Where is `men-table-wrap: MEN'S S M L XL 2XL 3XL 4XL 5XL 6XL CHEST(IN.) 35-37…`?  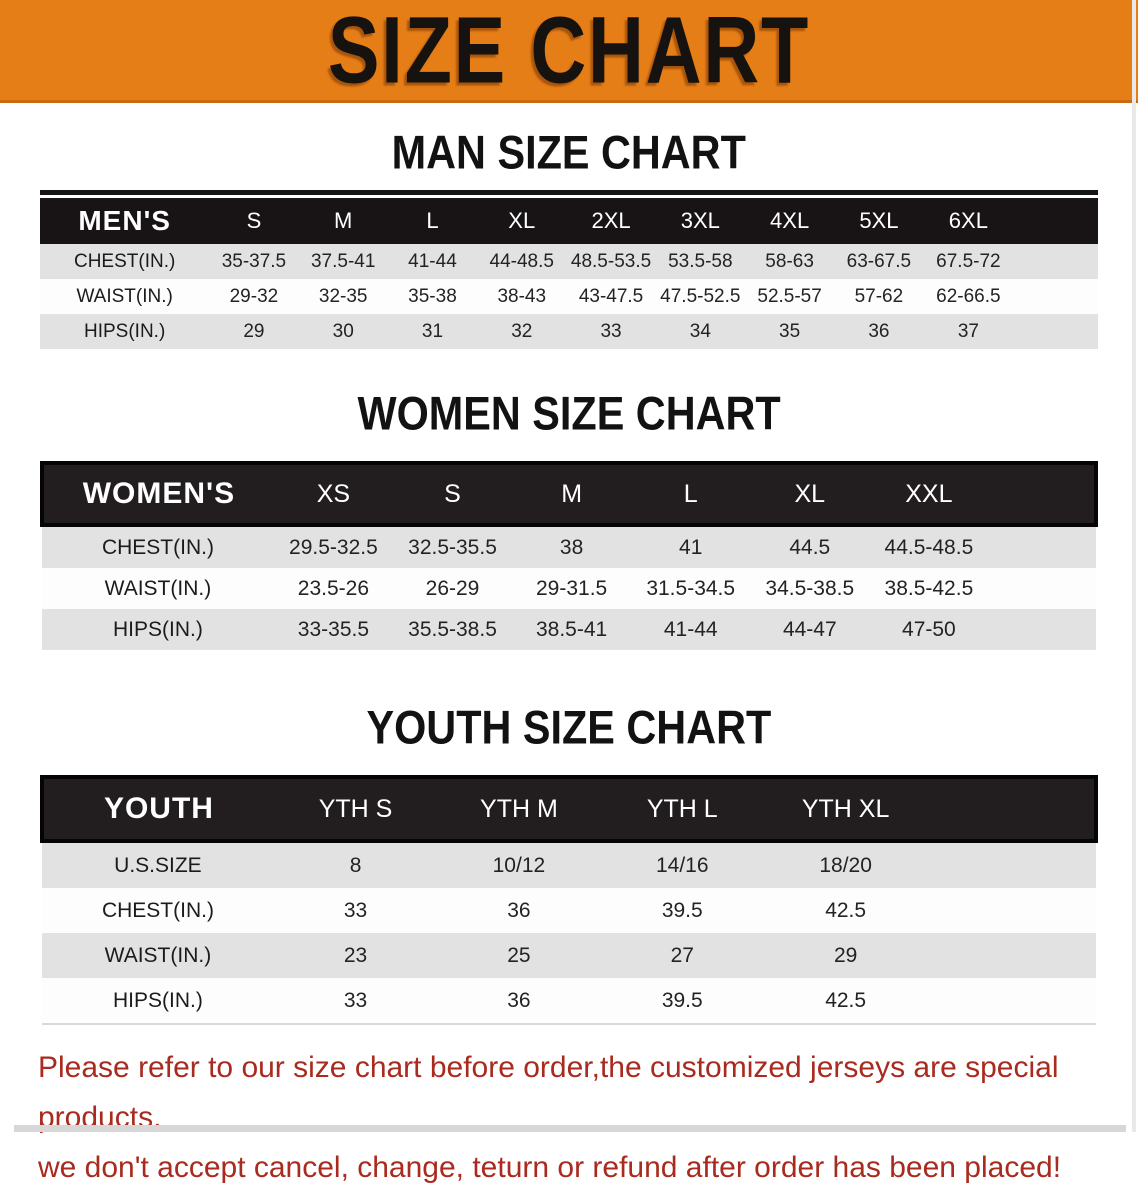
men-table-wrap: MEN'S S M L XL 2XL 3XL 4XL 5XL 6XL CHEST(IN.) 35-37… is located at coordinates (569, 269).